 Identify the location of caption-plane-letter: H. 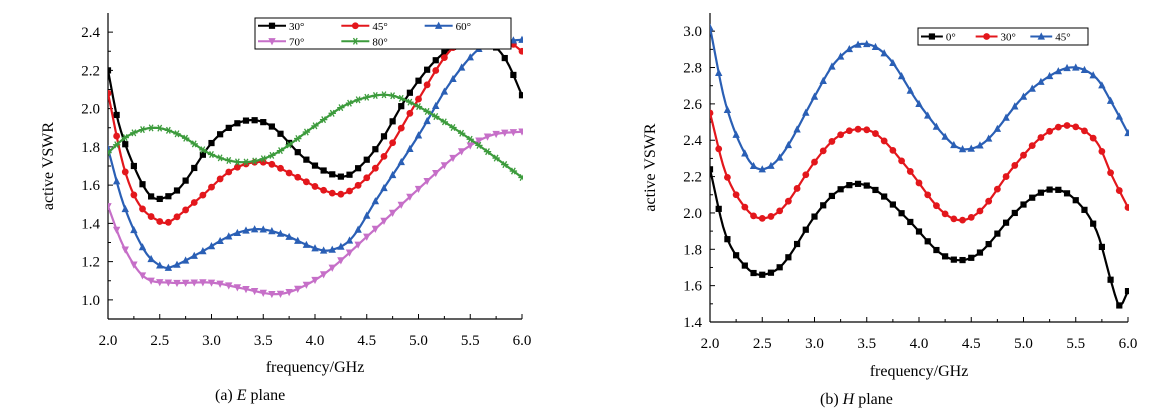
(849, 399).